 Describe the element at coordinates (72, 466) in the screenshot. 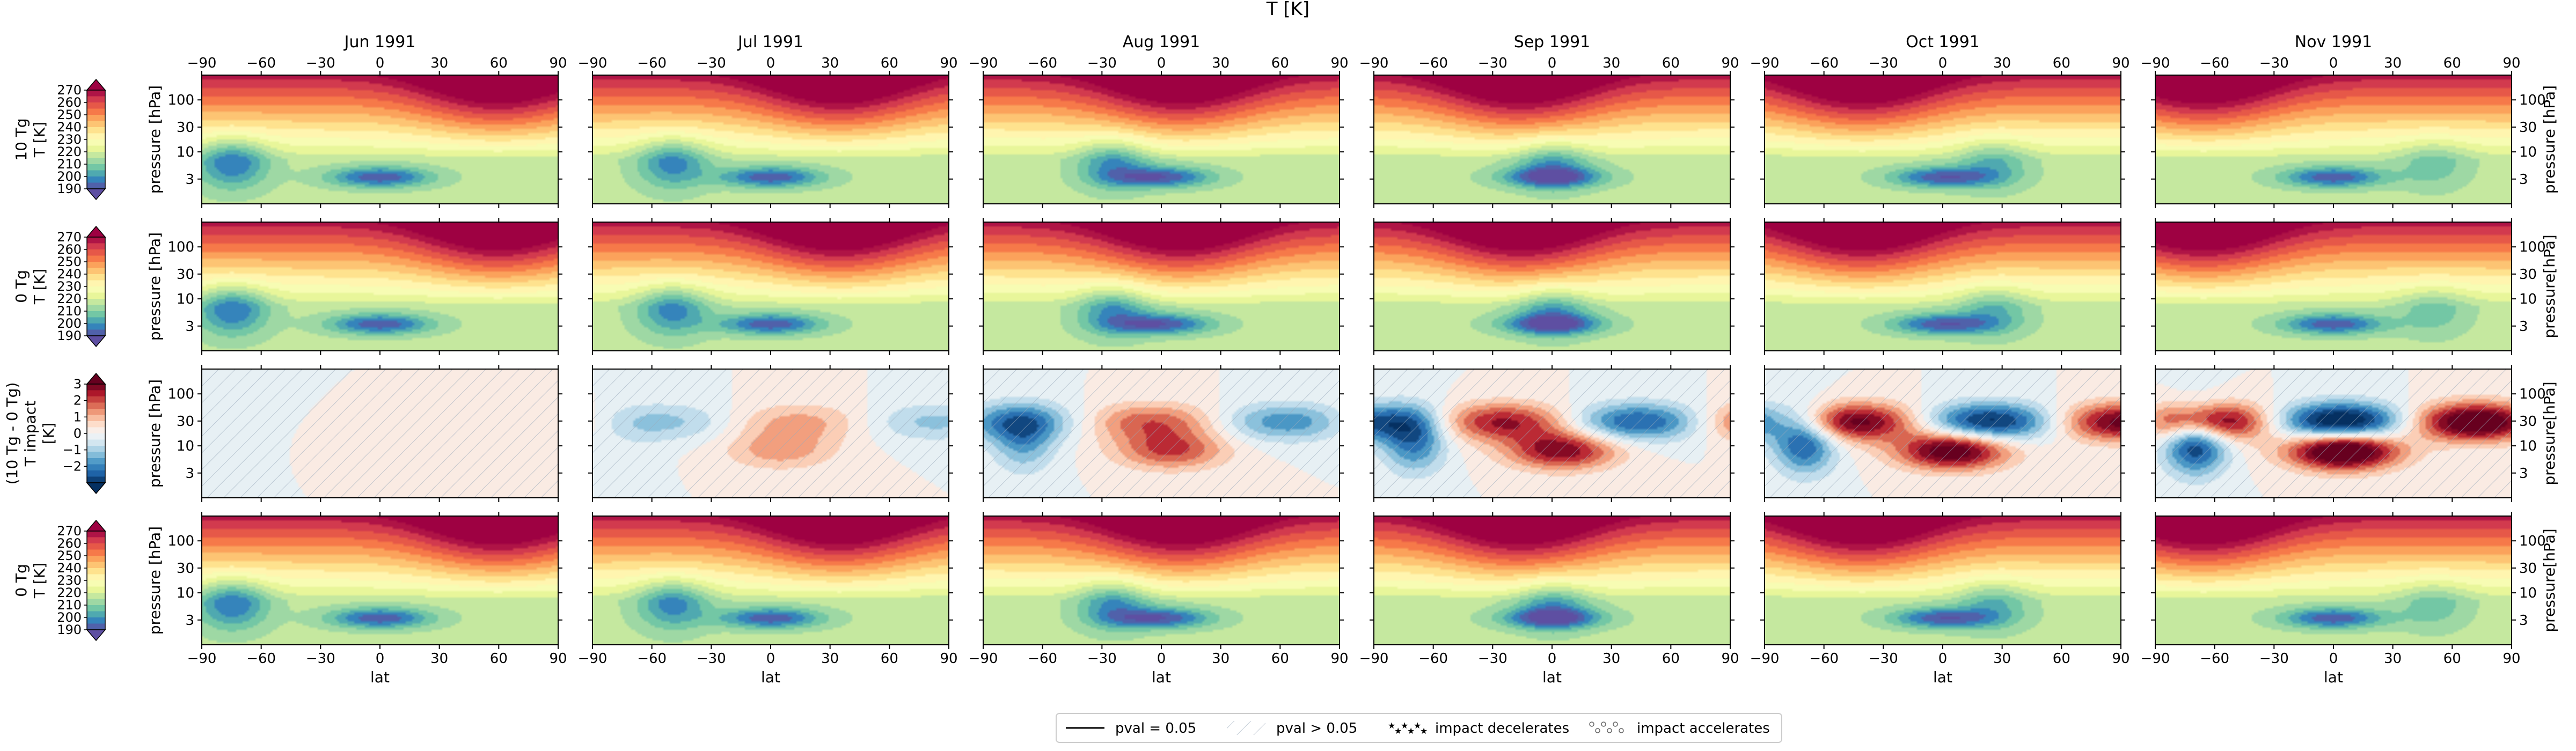

I see `colorbar-tick-label: −2` at that location.